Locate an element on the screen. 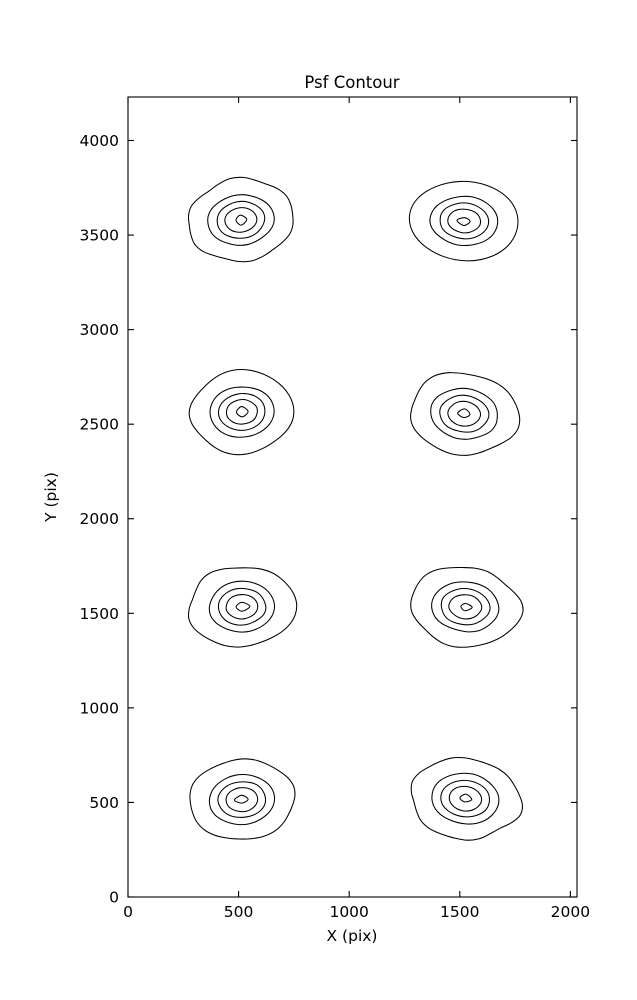 Image resolution: width=637 pixels, height=1000 pixels. y-axis-label: Y (pix) is located at coordinates (51, 497).